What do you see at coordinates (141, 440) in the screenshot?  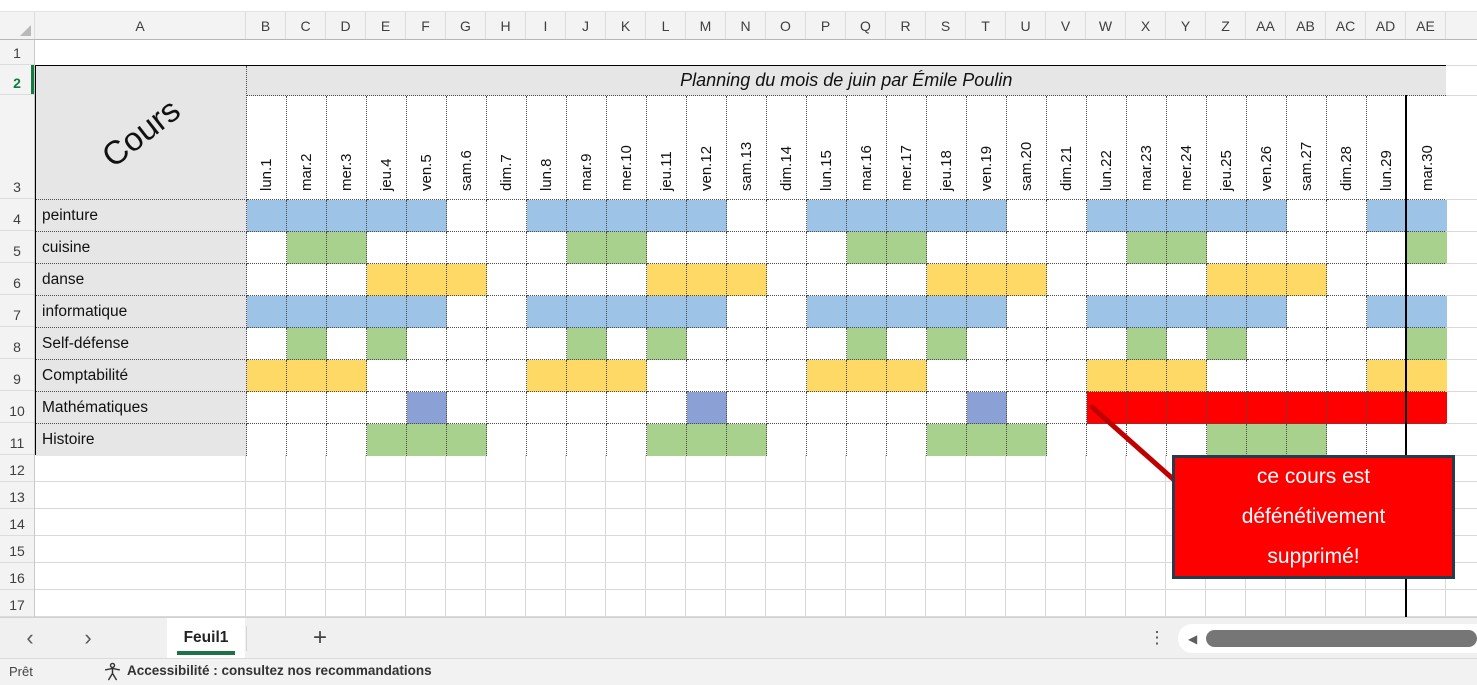 I see `course-label-Histoire: Histoire` at bounding box center [141, 440].